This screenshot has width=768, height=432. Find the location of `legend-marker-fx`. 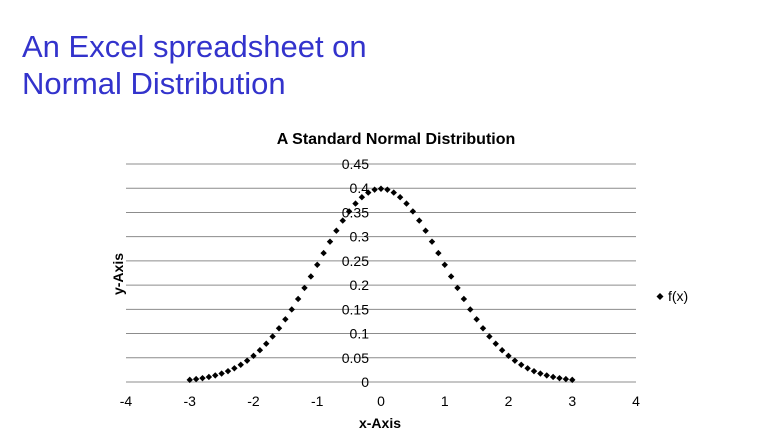

legend-marker-fx is located at coordinates (660, 296).